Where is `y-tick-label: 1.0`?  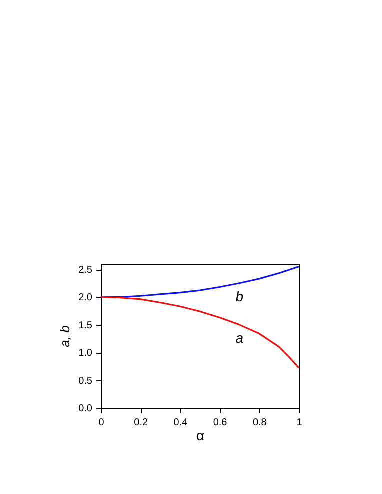 y-tick-label: 1.0 is located at coordinates (85, 354).